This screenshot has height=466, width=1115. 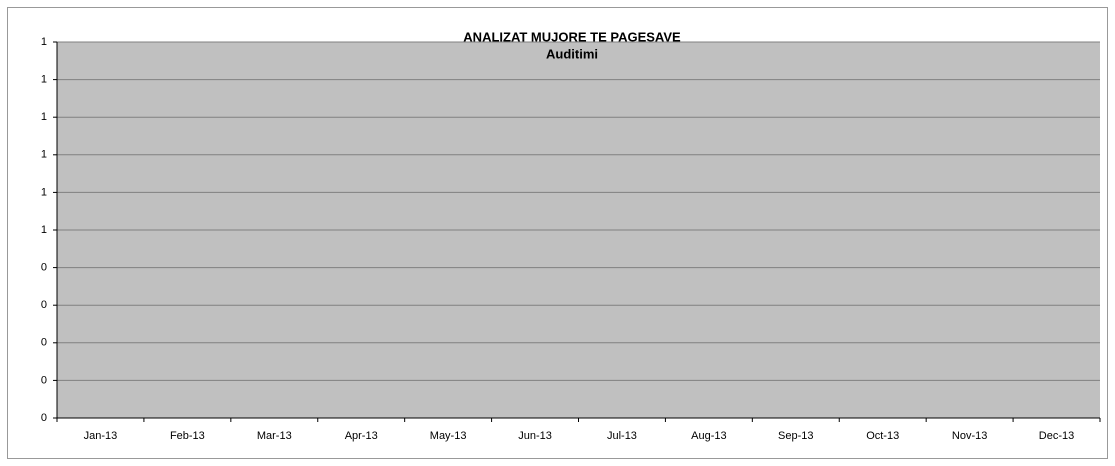 What do you see at coordinates (535, 436) in the screenshot?
I see `x-tick-label: Jun-13` at bounding box center [535, 436].